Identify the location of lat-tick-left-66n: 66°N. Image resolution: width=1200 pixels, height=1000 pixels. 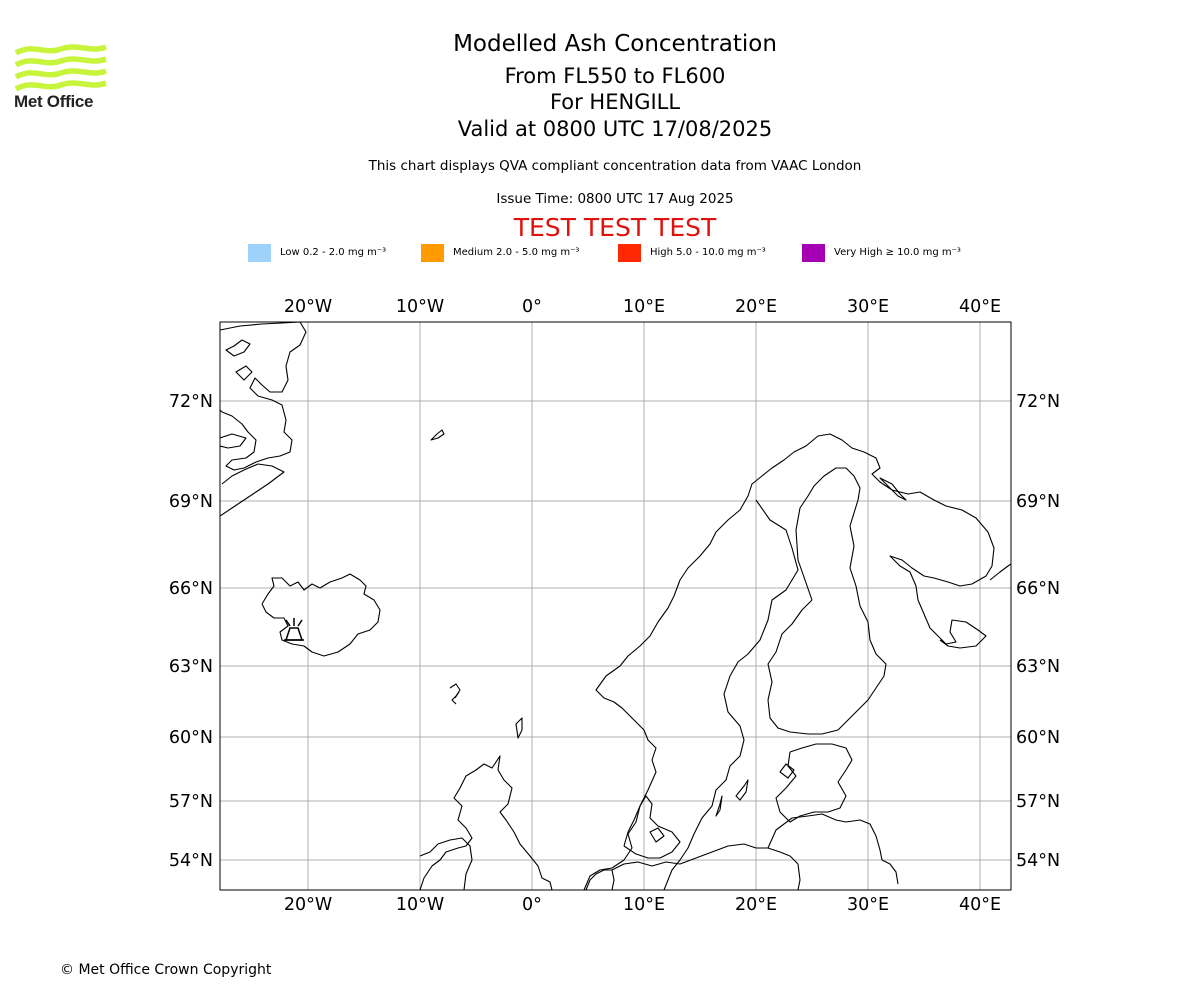
(191, 589).